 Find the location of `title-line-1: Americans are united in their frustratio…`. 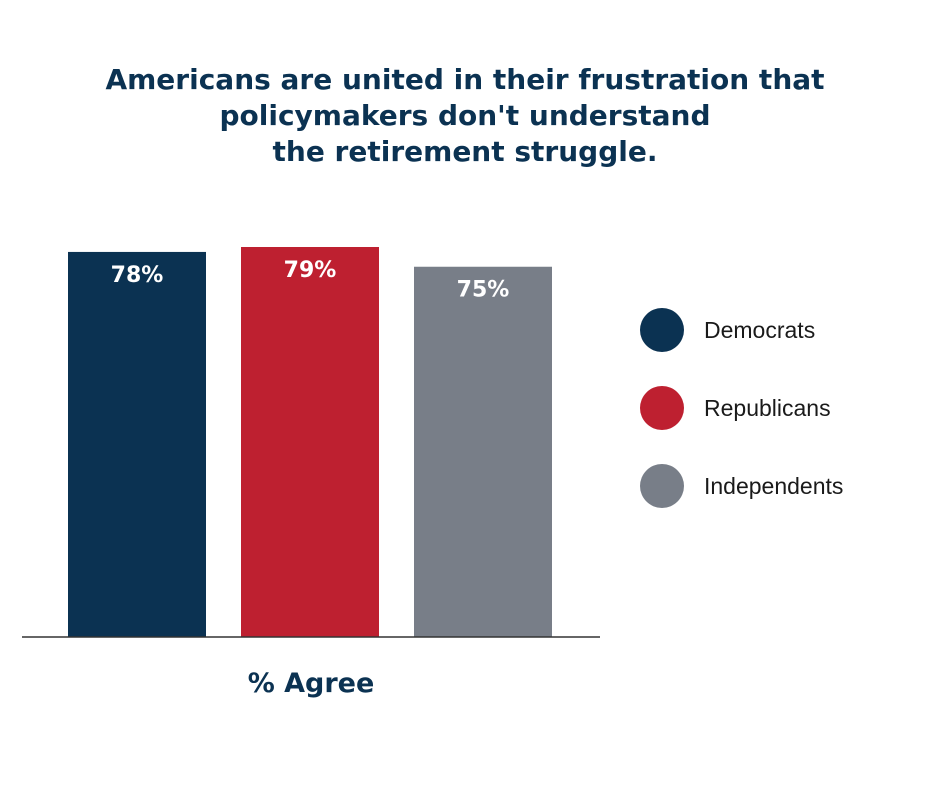

title-line-1: Americans are united in their frustratio… is located at coordinates (465, 79).